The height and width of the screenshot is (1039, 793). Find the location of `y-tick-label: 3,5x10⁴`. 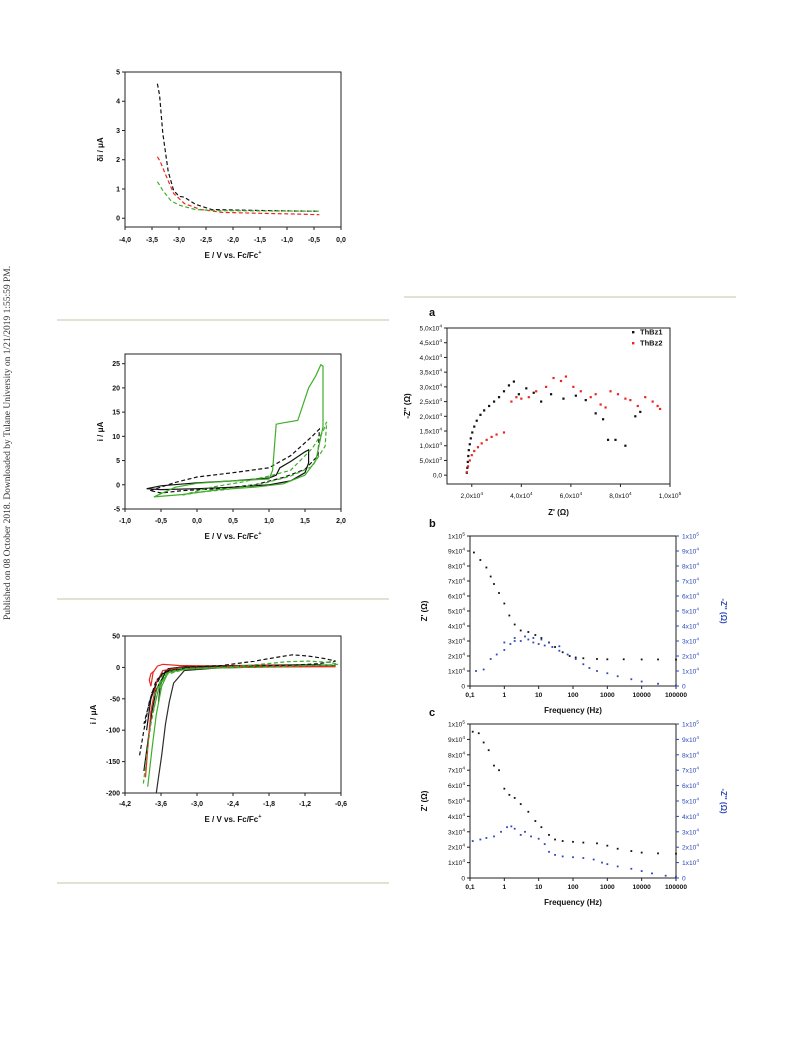

y-tick-label: 3,5x10⁴ is located at coordinates (431, 372).